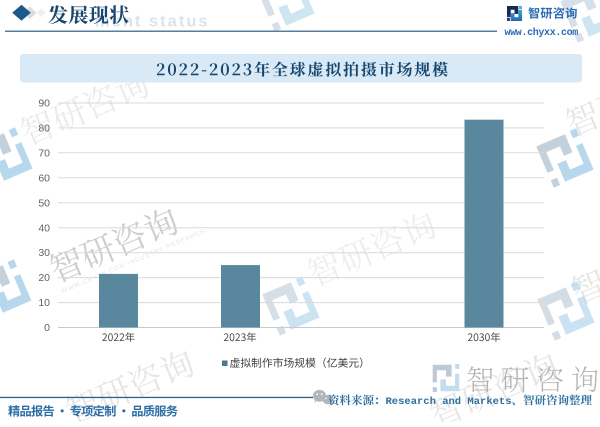  Describe the element at coordinates (44, 178) in the screenshot. I see `svg-text: 60` at that location.